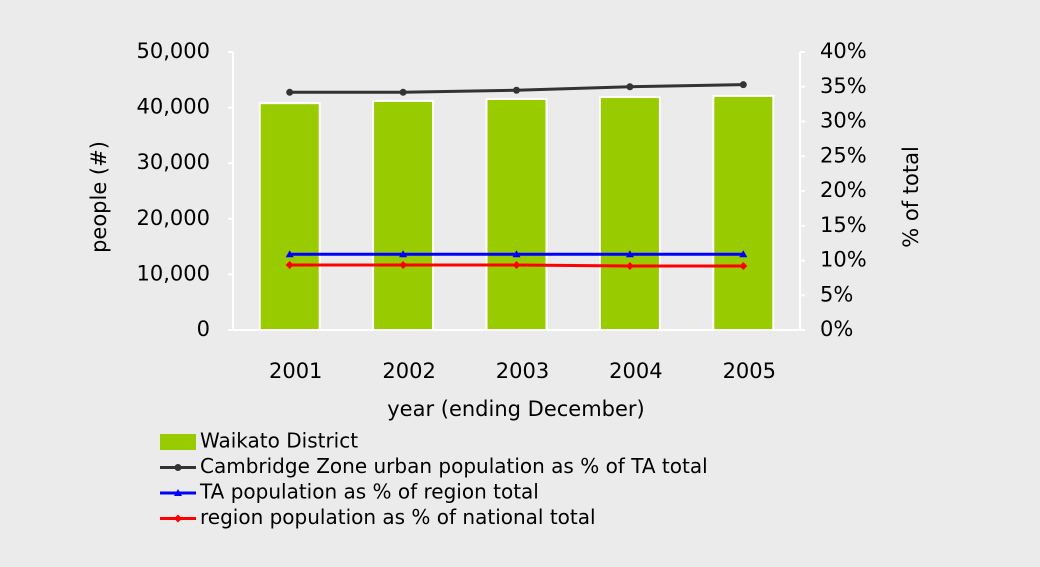 This screenshot has width=1040, height=567. What do you see at coordinates (836, 329) in the screenshot?
I see `y2-tick-label: 0%` at bounding box center [836, 329].